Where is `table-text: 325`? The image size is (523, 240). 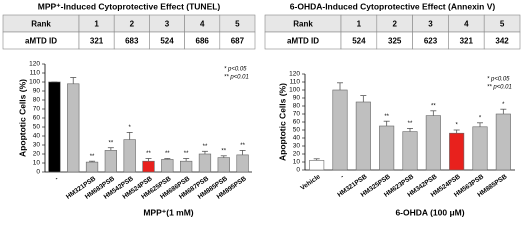
table-text: 325 is located at coordinates (395, 41).